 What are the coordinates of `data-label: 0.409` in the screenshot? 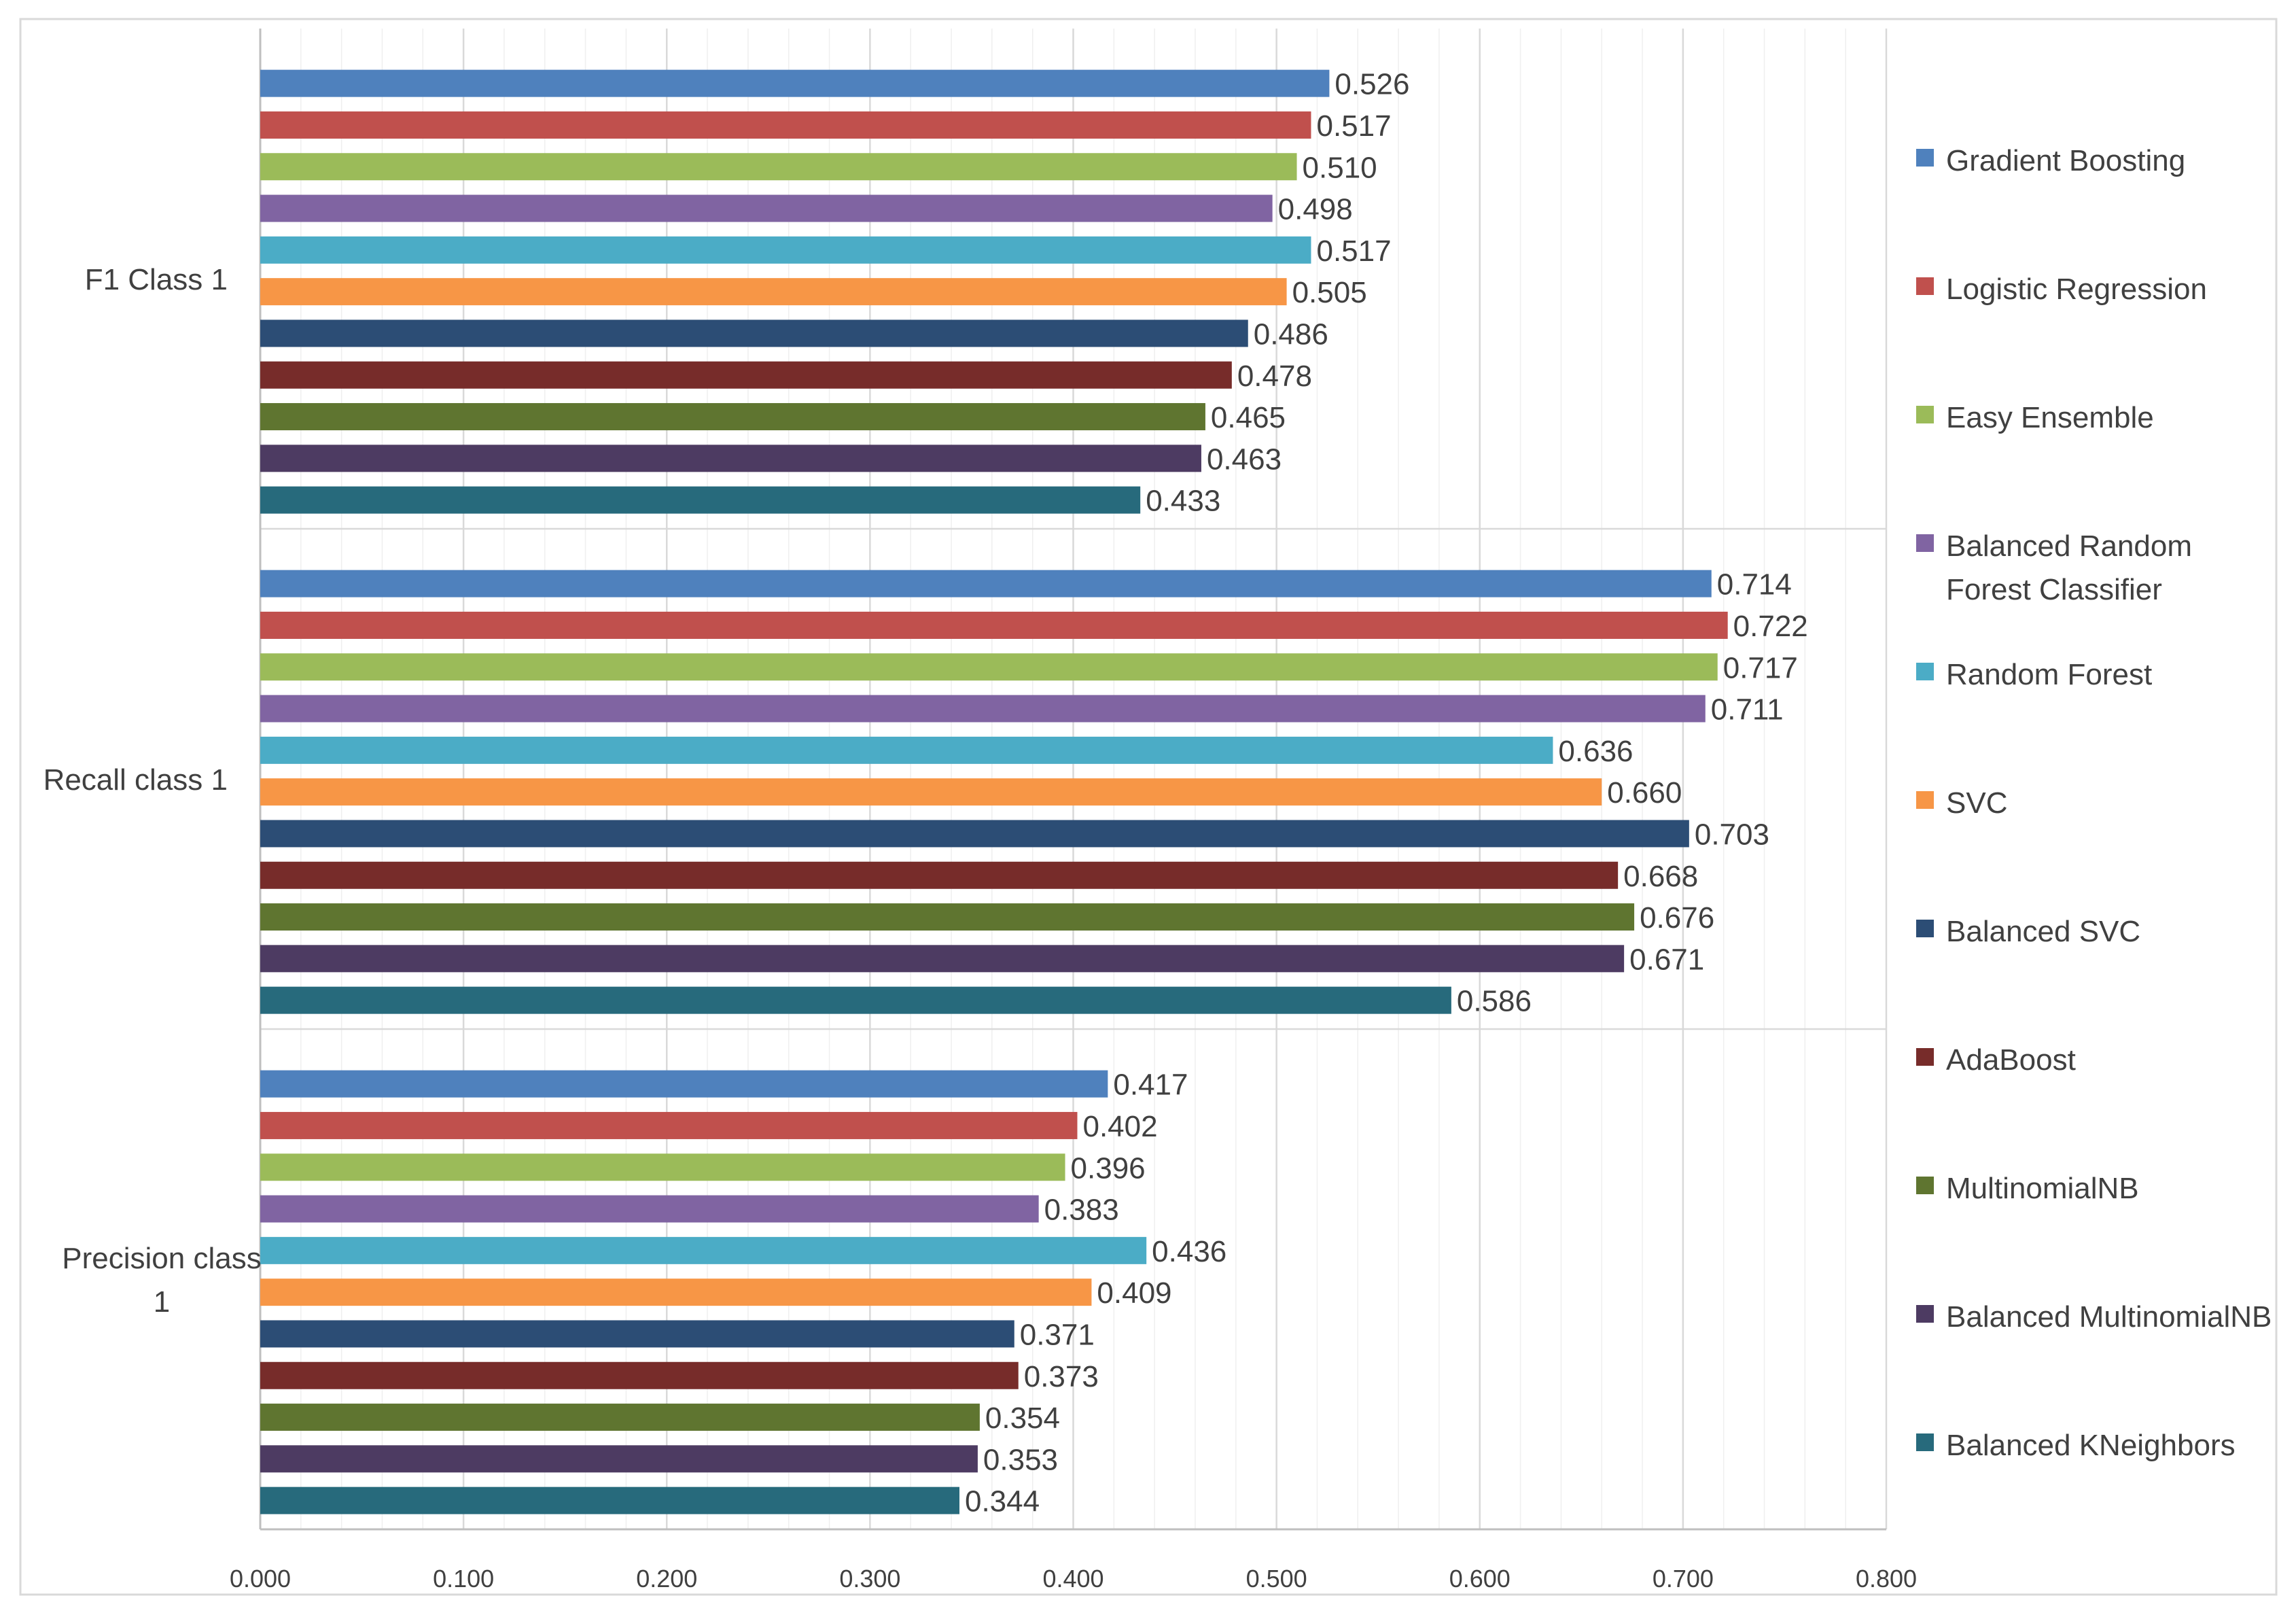 It's located at (1134, 1293).